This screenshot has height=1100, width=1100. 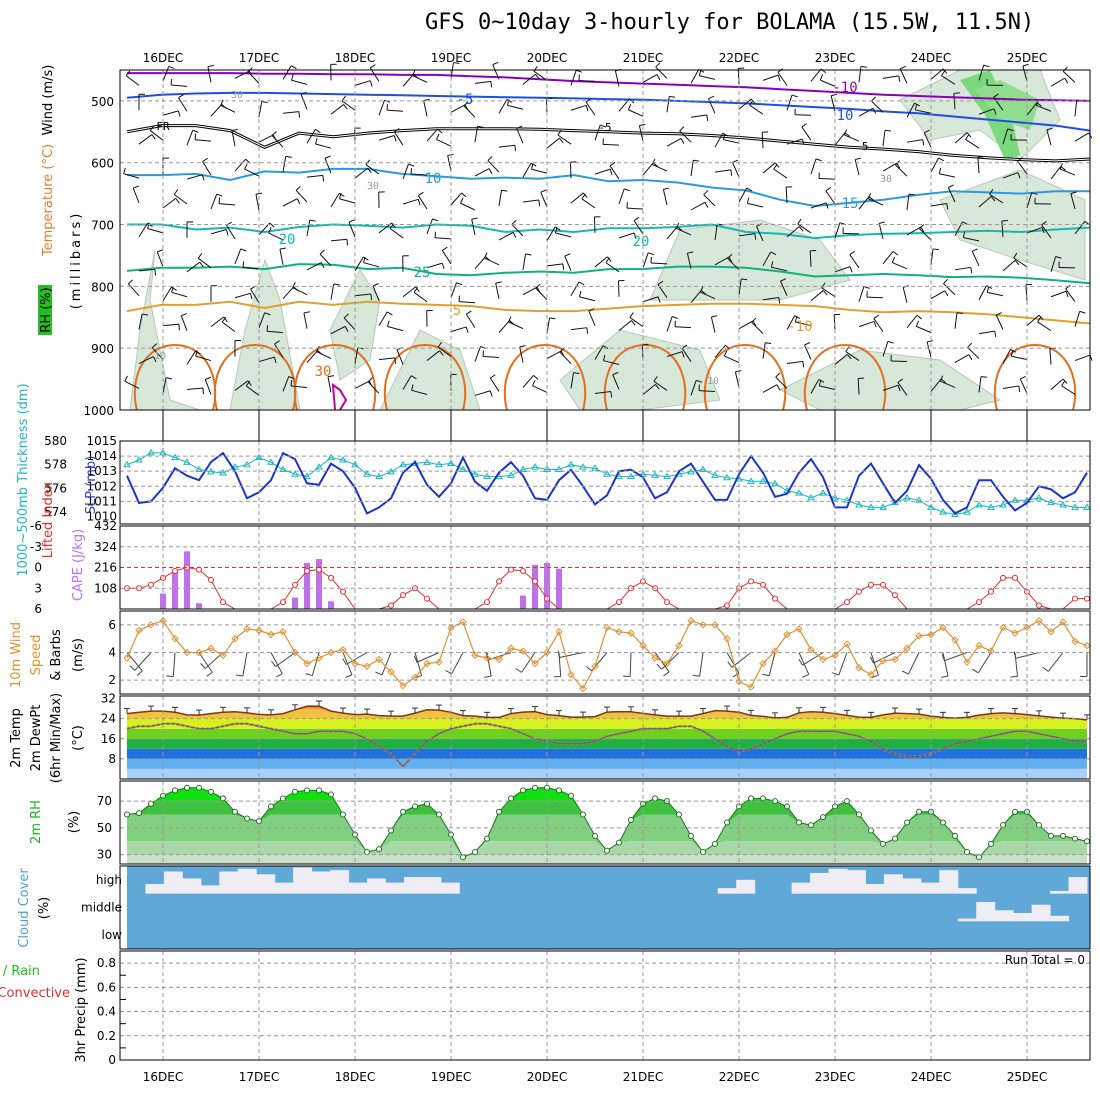 I want to click on temp-band, so click(x=607, y=763).